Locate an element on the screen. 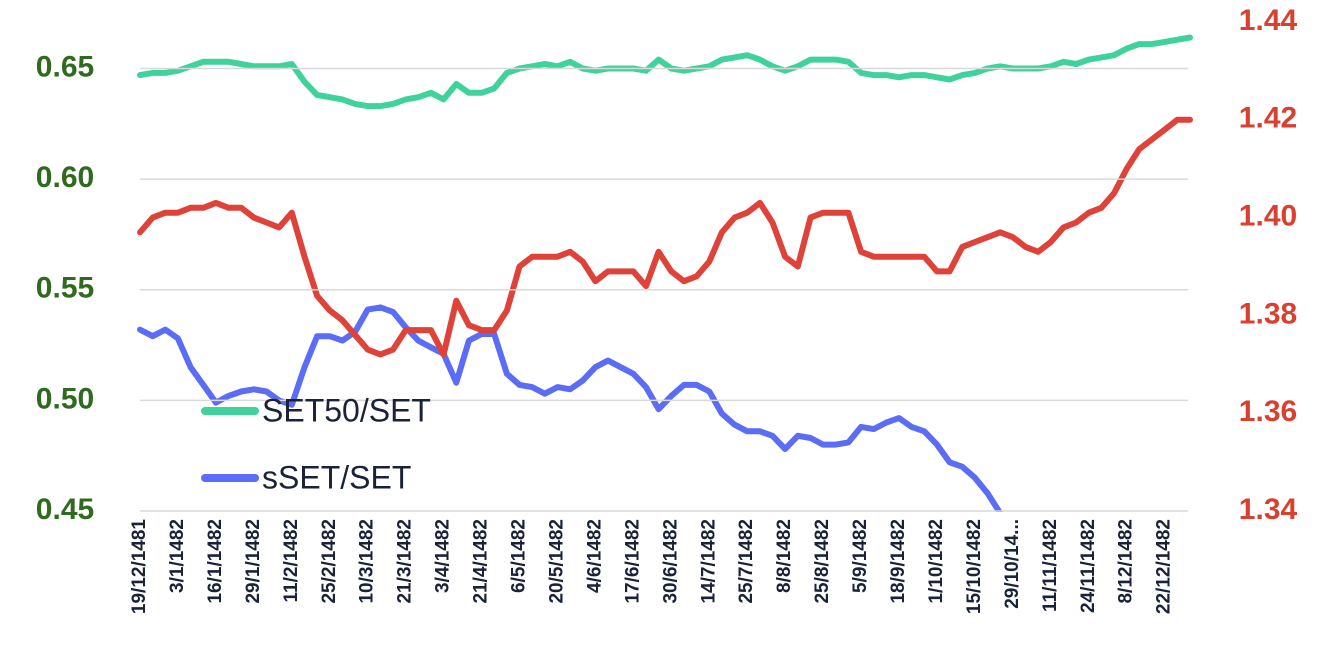 The height and width of the screenshot is (662, 1323). y-tick-label: 0.60 is located at coordinates (65, 177).